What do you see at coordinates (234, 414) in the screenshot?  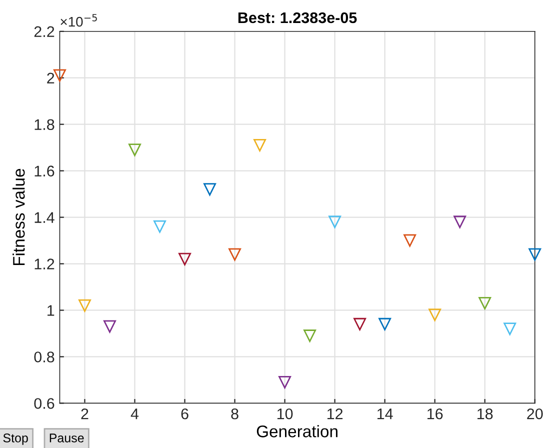 I see `x-tick-label: 8` at bounding box center [234, 414].